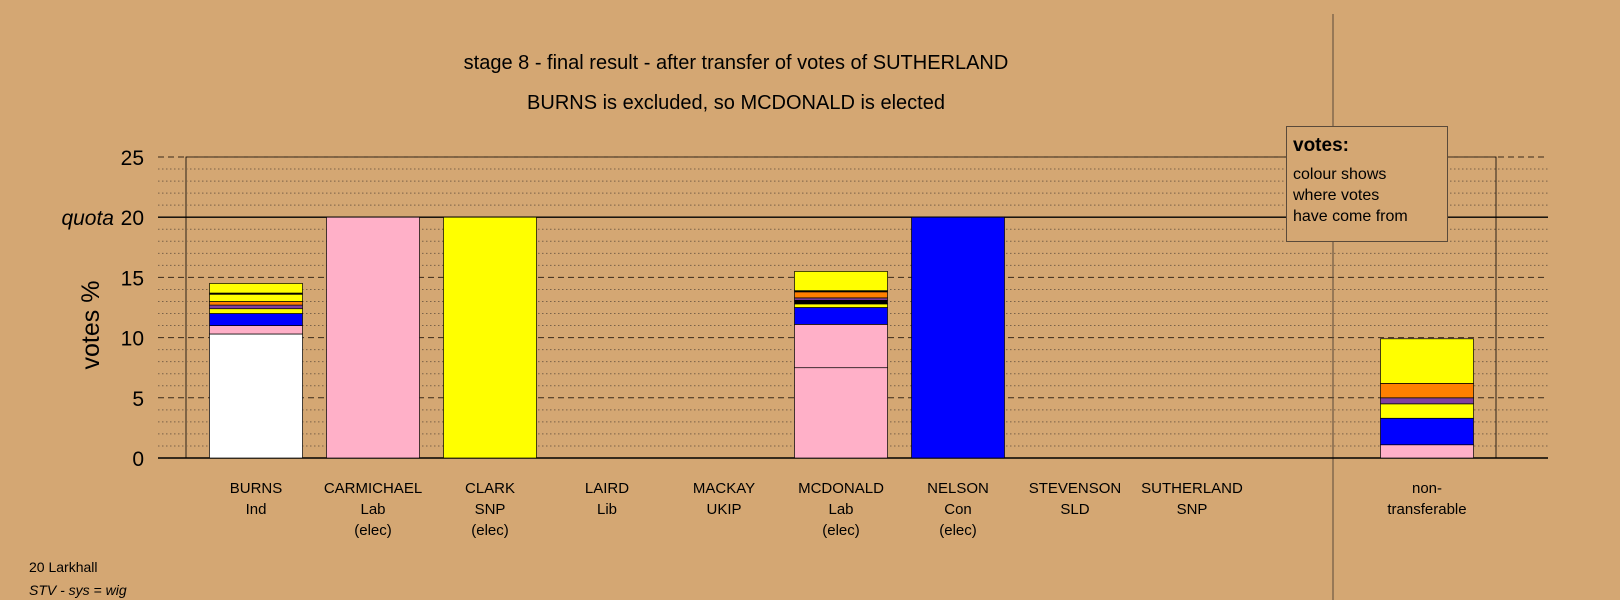  Describe the element at coordinates (138, 399) in the screenshot. I see `y-tick-label: 5` at that location.